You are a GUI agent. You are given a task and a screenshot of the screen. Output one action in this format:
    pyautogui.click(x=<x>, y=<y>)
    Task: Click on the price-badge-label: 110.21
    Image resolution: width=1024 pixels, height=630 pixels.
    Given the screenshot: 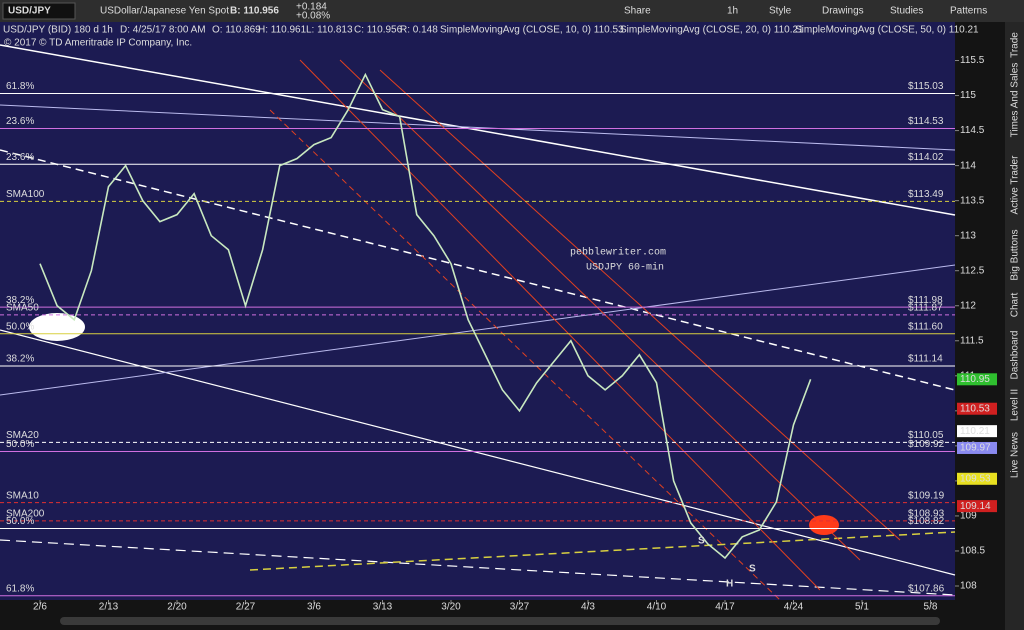 What is the action you would take?
    pyautogui.click(x=975, y=431)
    